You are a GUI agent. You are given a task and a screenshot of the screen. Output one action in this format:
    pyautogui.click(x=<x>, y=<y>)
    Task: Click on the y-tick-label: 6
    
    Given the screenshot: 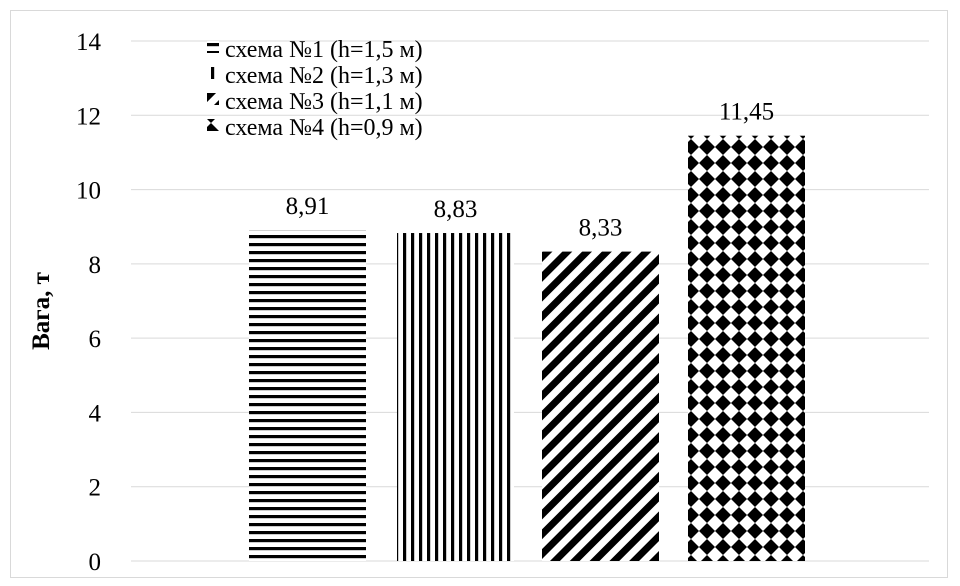 What is the action you would take?
    pyautogui.click(x=95, y=339)
    